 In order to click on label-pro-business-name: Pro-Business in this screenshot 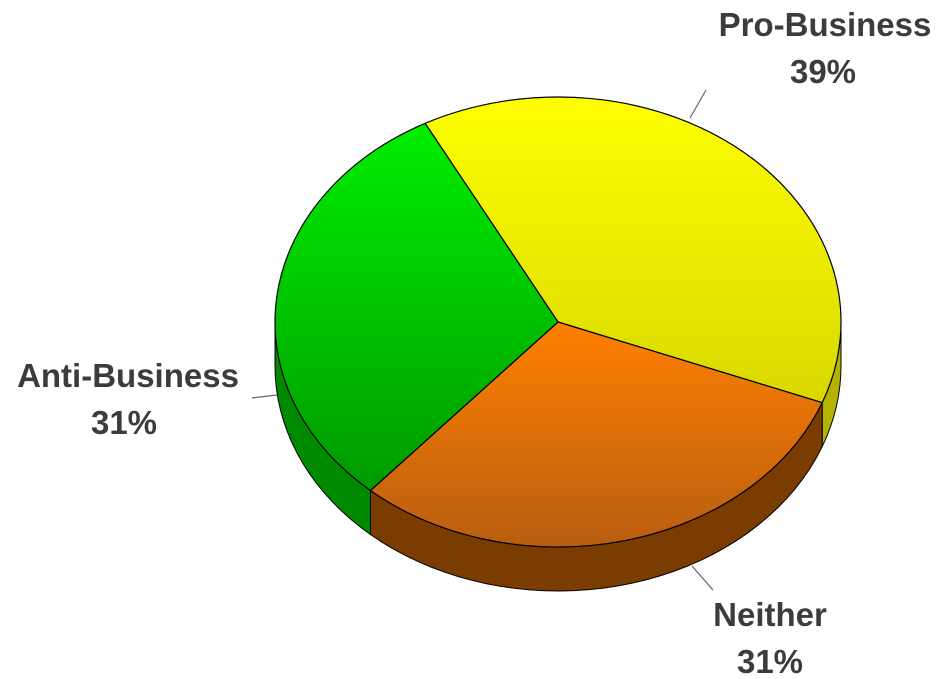, I will do `click(825, 24)`.